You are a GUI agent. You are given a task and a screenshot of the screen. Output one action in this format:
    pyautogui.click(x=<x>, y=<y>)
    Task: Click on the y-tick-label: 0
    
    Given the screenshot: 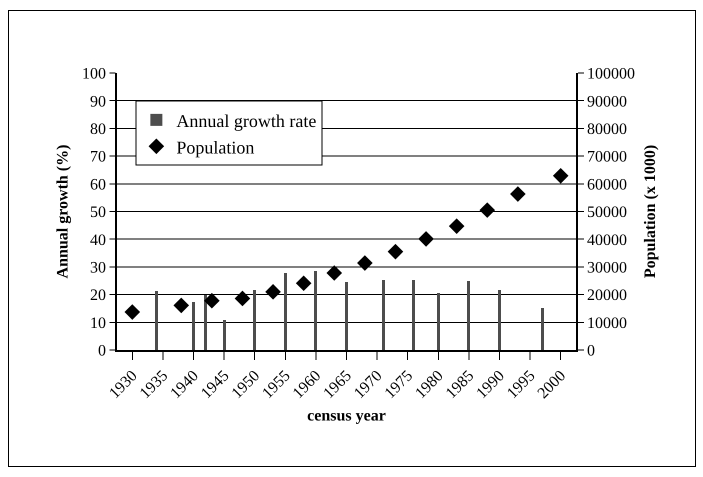 What is the action you would take?
    pyautogui.click(x=102, y=351)
    